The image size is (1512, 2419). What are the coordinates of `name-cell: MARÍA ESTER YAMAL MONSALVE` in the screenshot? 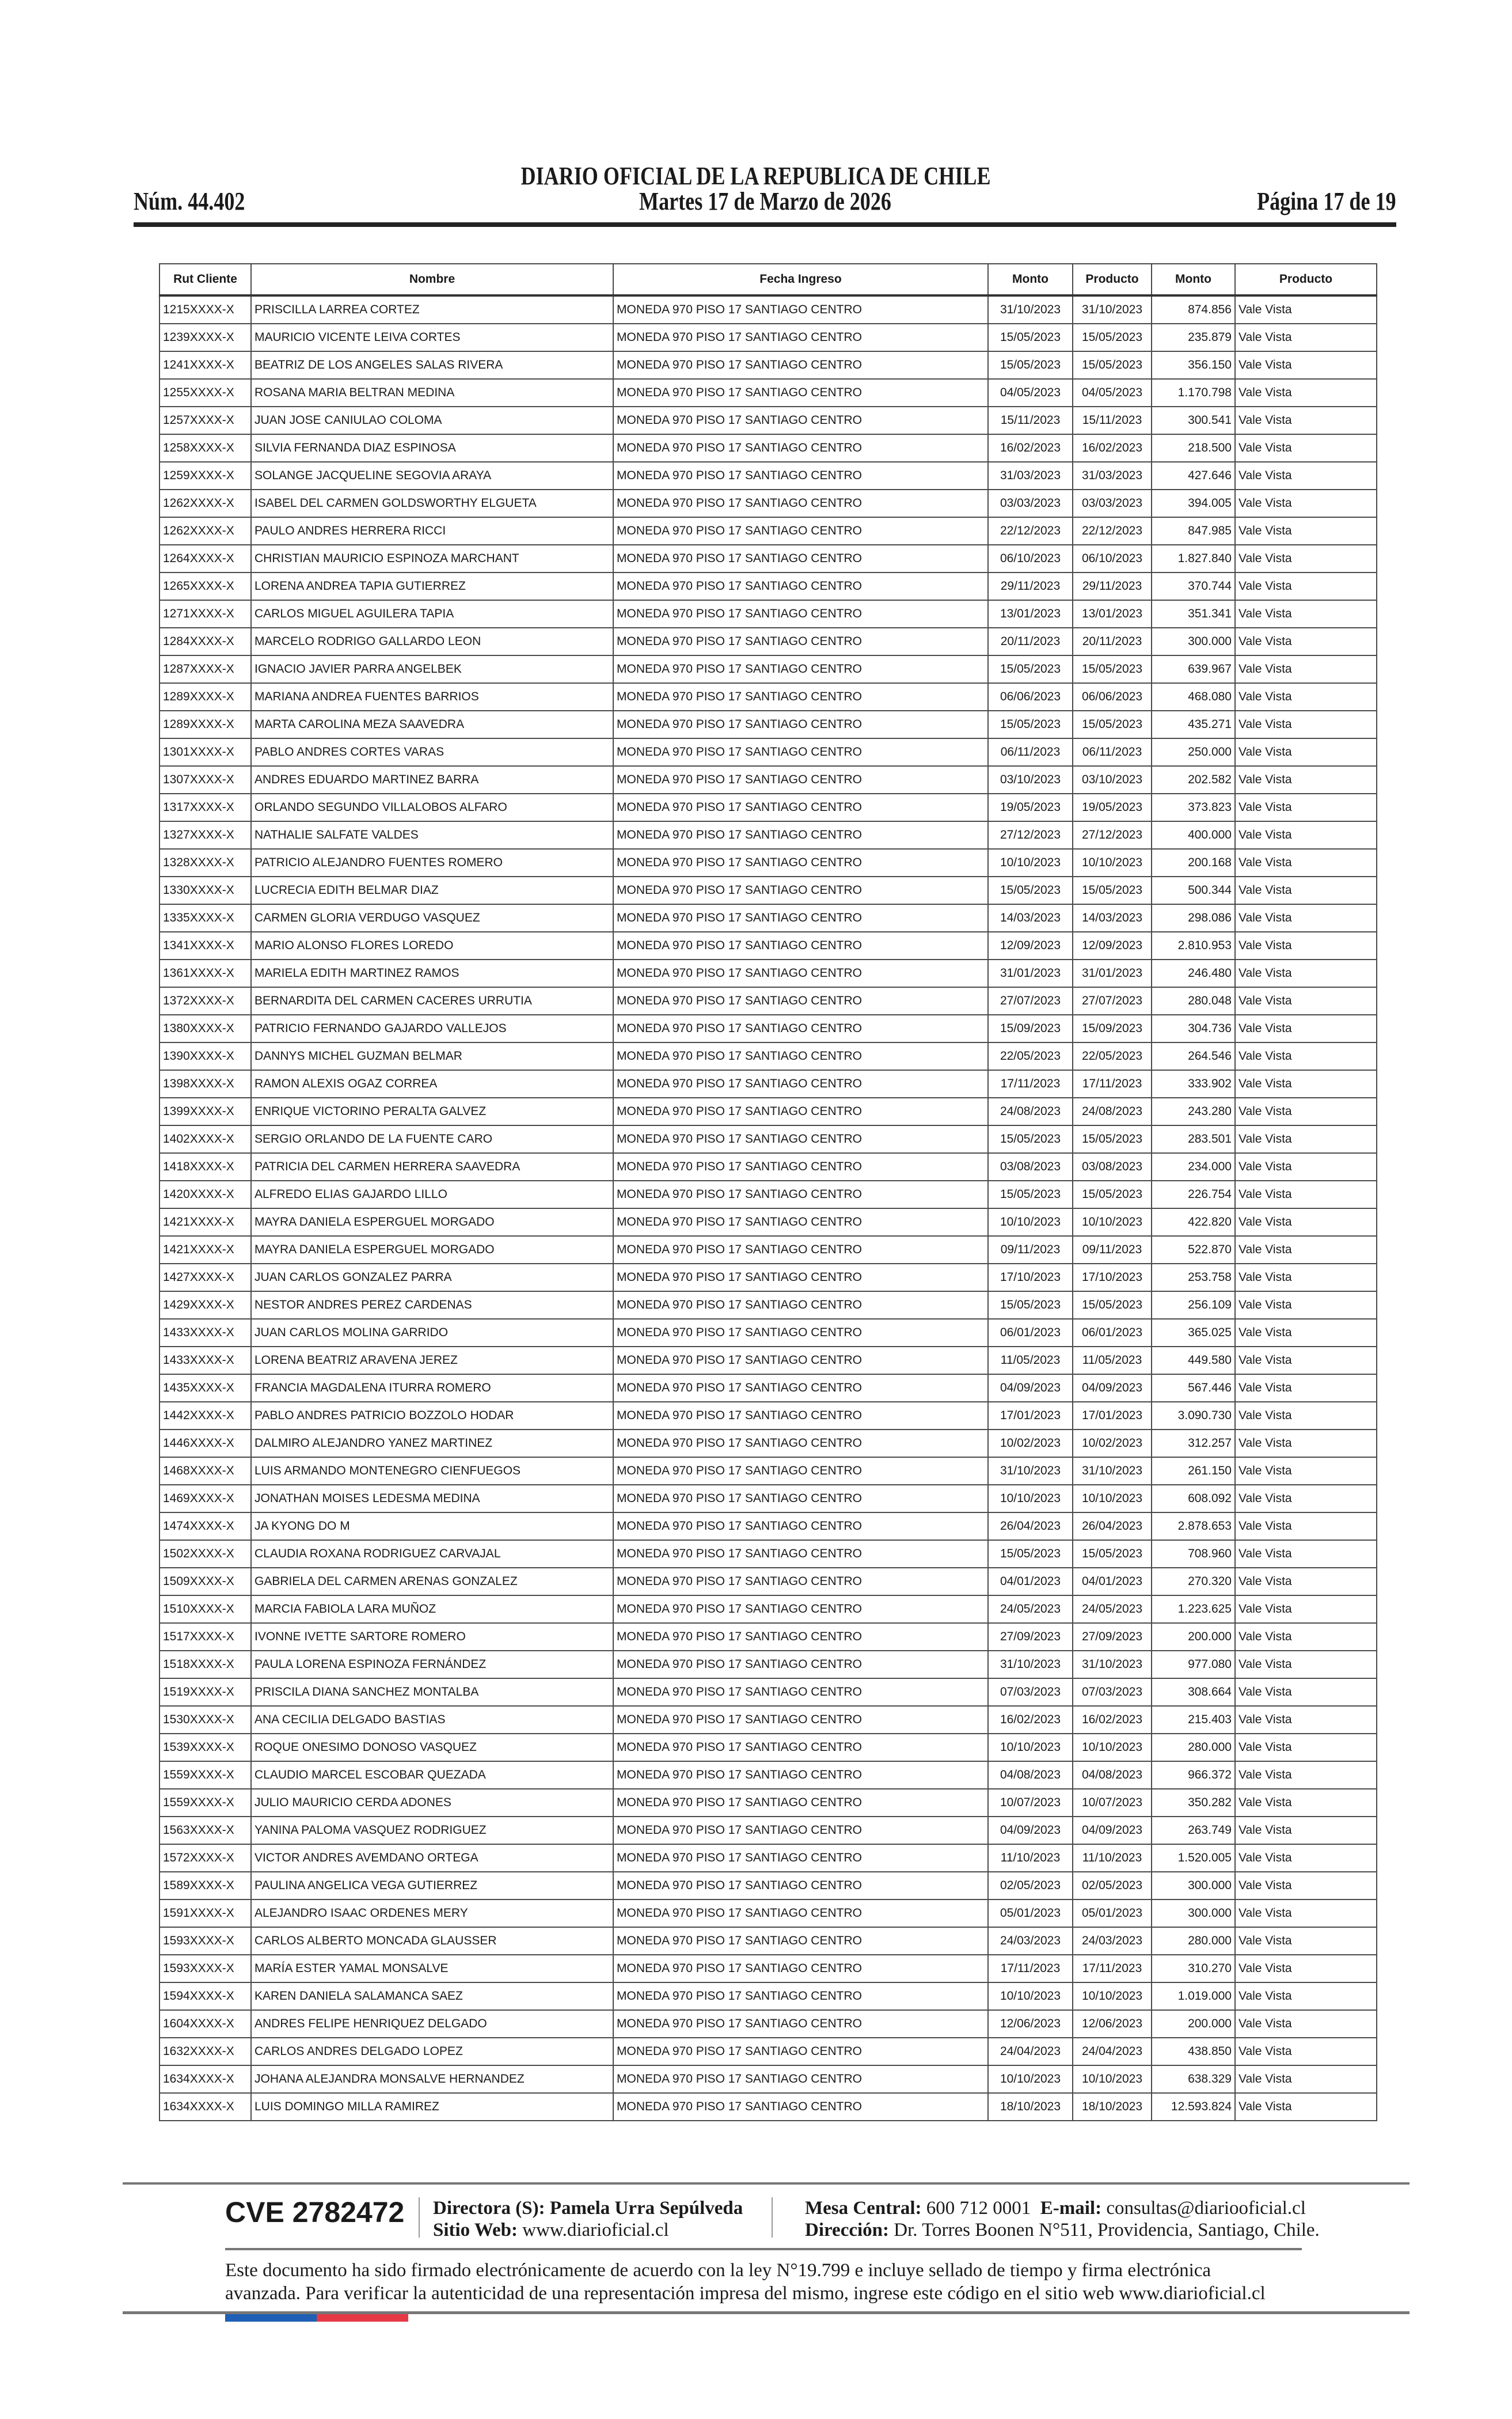 It's located at (432, 1968).